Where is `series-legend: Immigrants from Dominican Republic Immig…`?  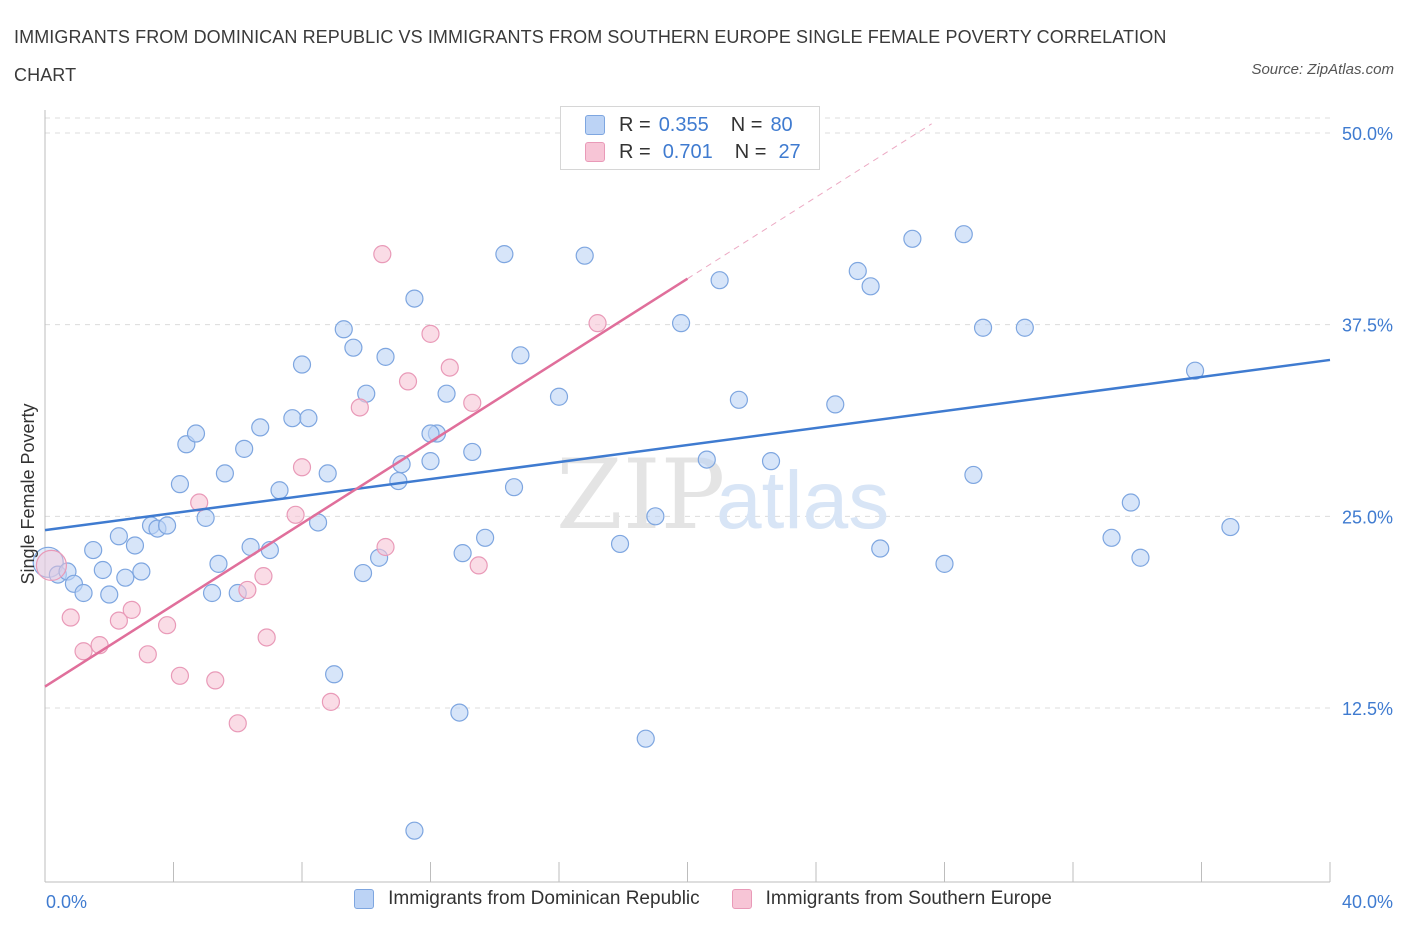
series-legend: Immigrants from Dominican Republic Immig… is located at coordinates (703, 899).